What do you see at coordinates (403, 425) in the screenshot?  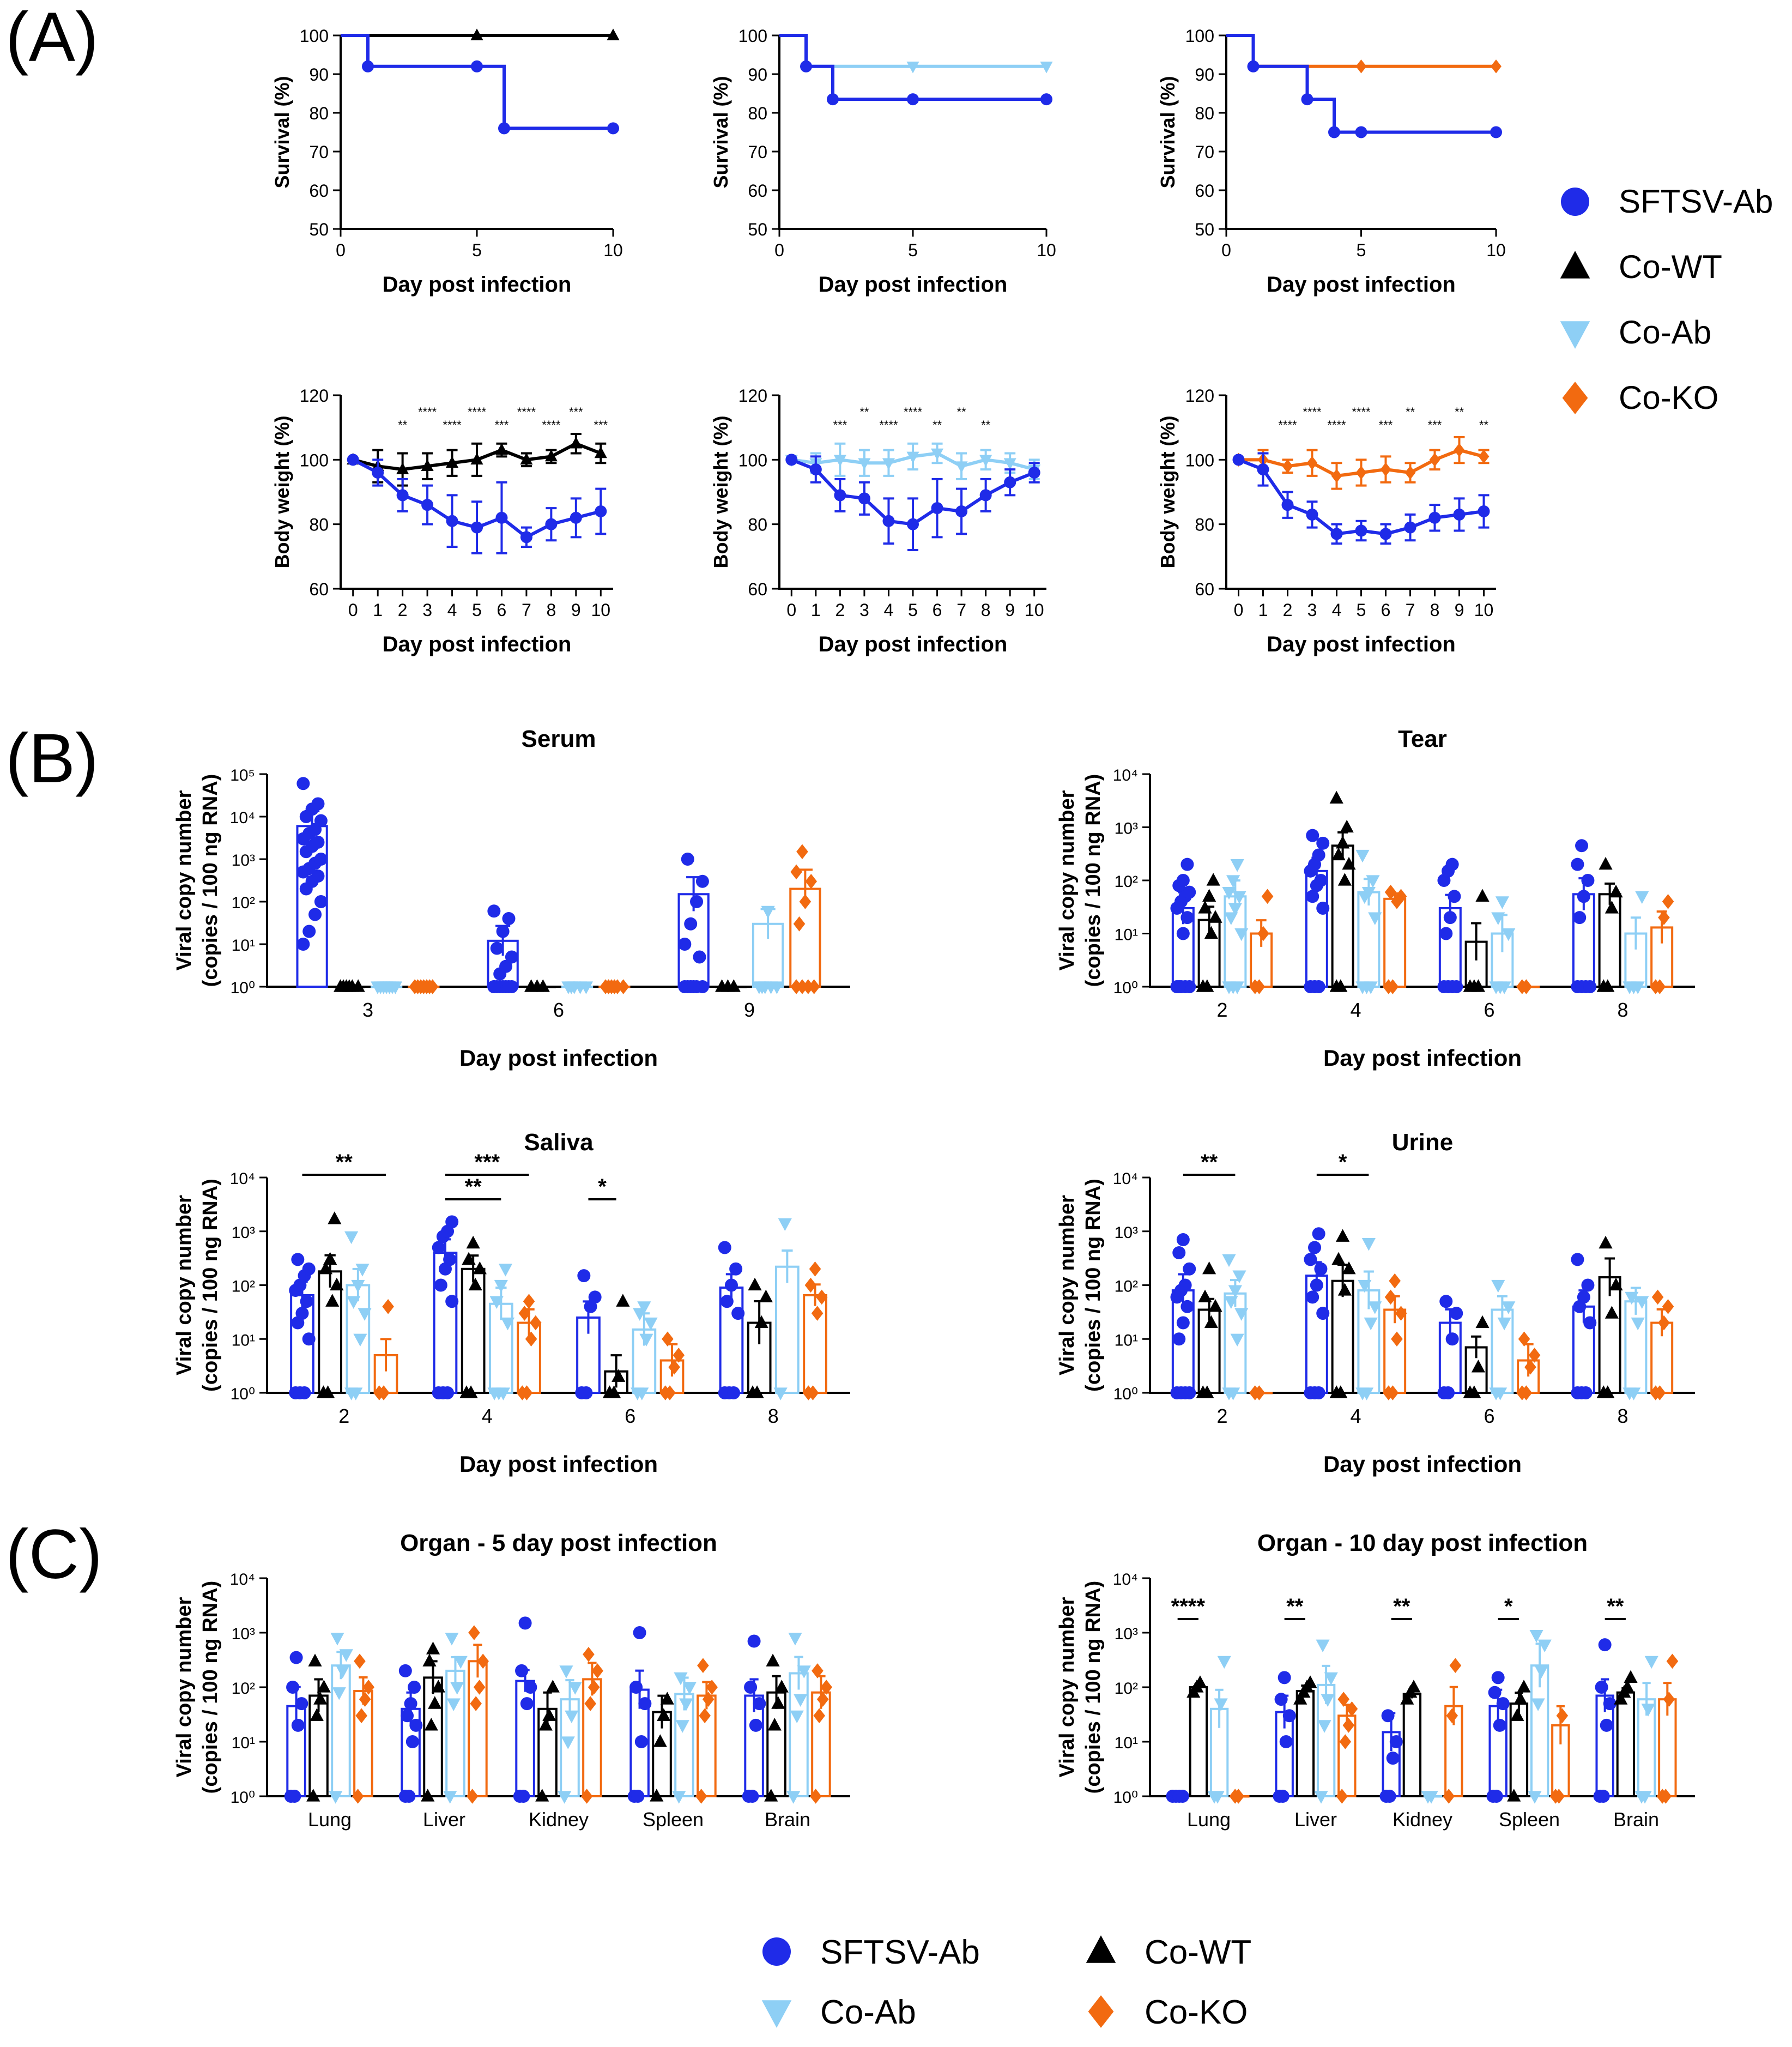 I see `significance-label: **` at bounding box center [403, 425].